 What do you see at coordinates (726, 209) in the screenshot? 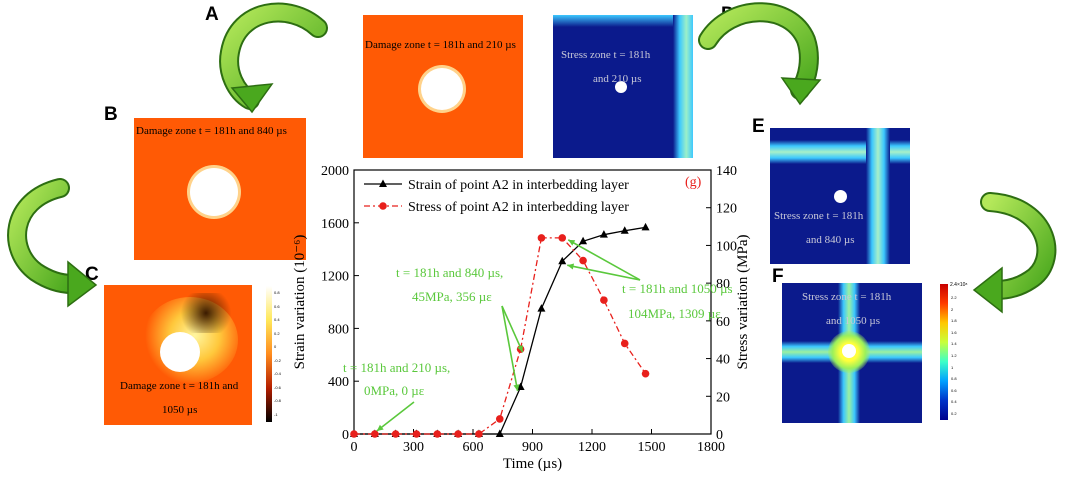
I see `y-right-tick-label: 120` at bounding box center [726, 209].